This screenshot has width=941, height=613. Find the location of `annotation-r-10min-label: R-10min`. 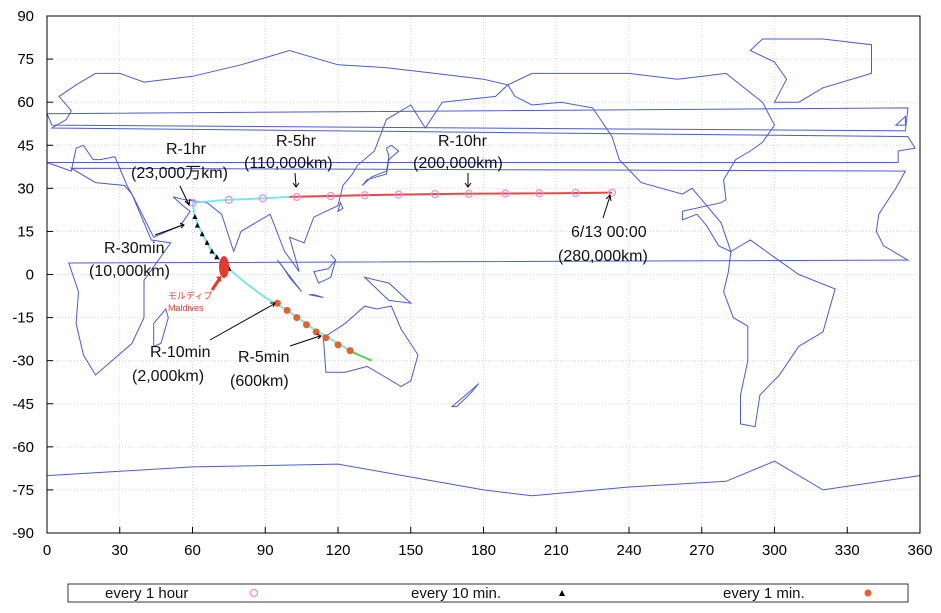

annotation-r-10min-label: R-10min is located at coordinates (180, 352).